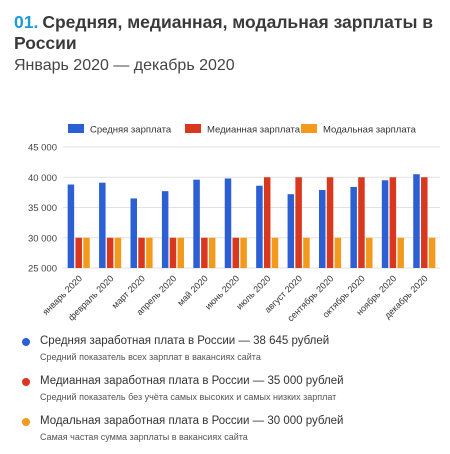  Describe the element at coordinates (26, 422) in the screenshot. I see `note-mode-dot` at that location.